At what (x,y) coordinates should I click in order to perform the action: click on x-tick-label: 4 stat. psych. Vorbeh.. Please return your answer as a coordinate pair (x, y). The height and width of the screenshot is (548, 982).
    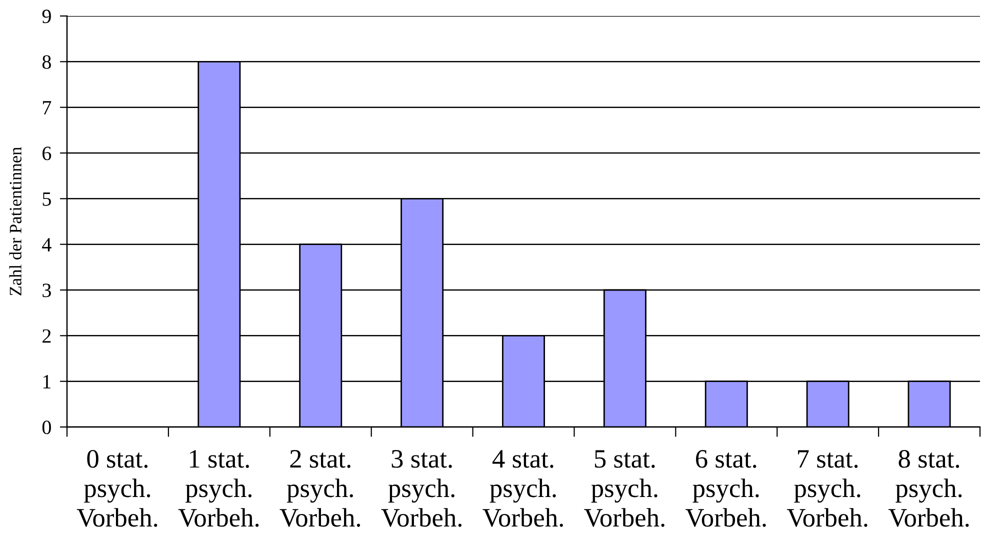
    Looking at the image, I should click on (522, 488).